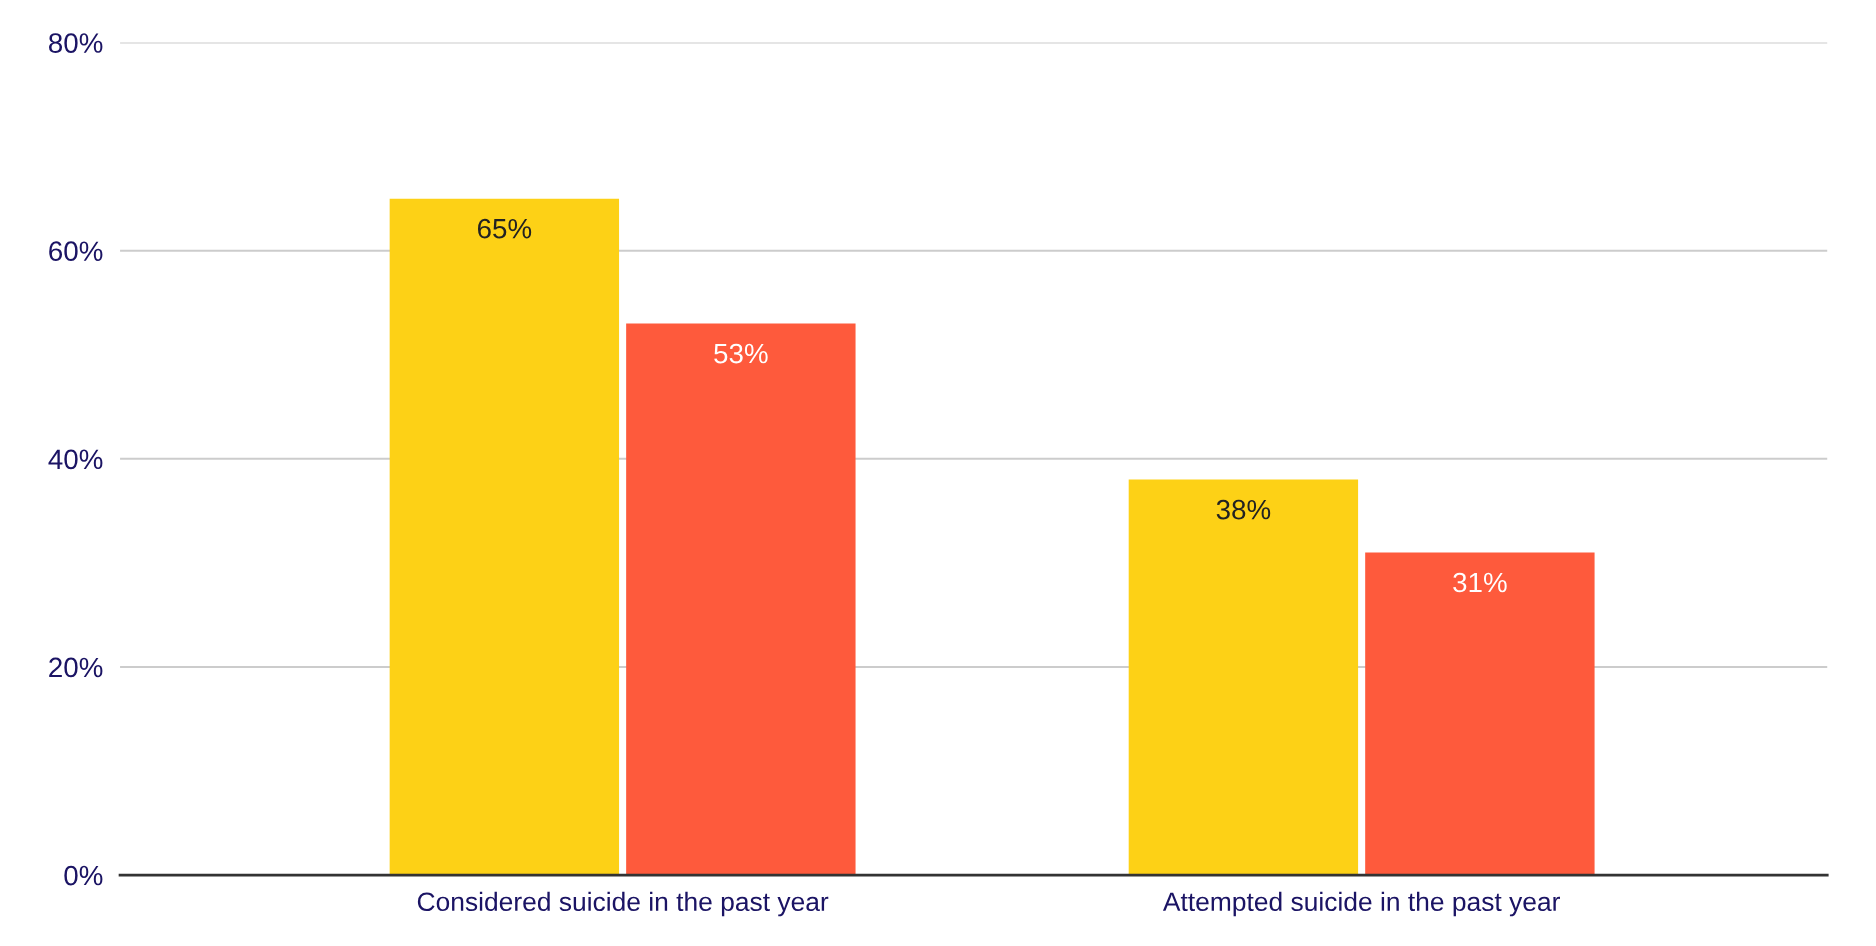  I want to click on data-label: 53%, so click(741, 353).